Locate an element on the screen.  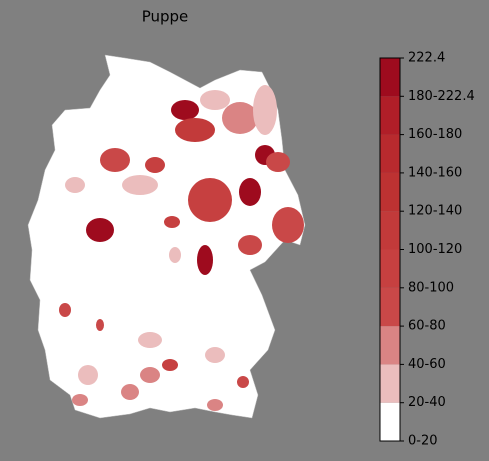
colorbar-label: 80-100 is located at coordinates (431, 287).